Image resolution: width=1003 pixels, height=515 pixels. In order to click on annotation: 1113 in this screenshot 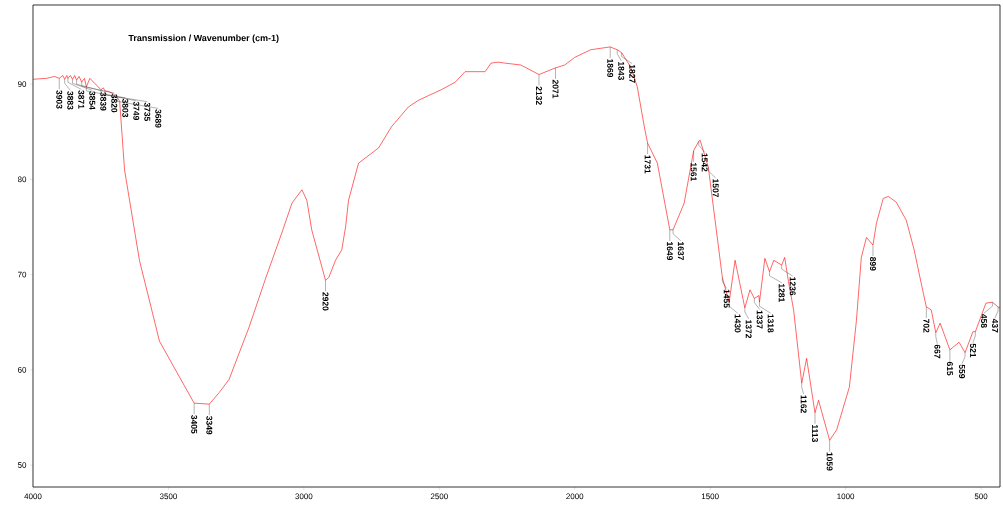, I will do `click(814, 433)`.